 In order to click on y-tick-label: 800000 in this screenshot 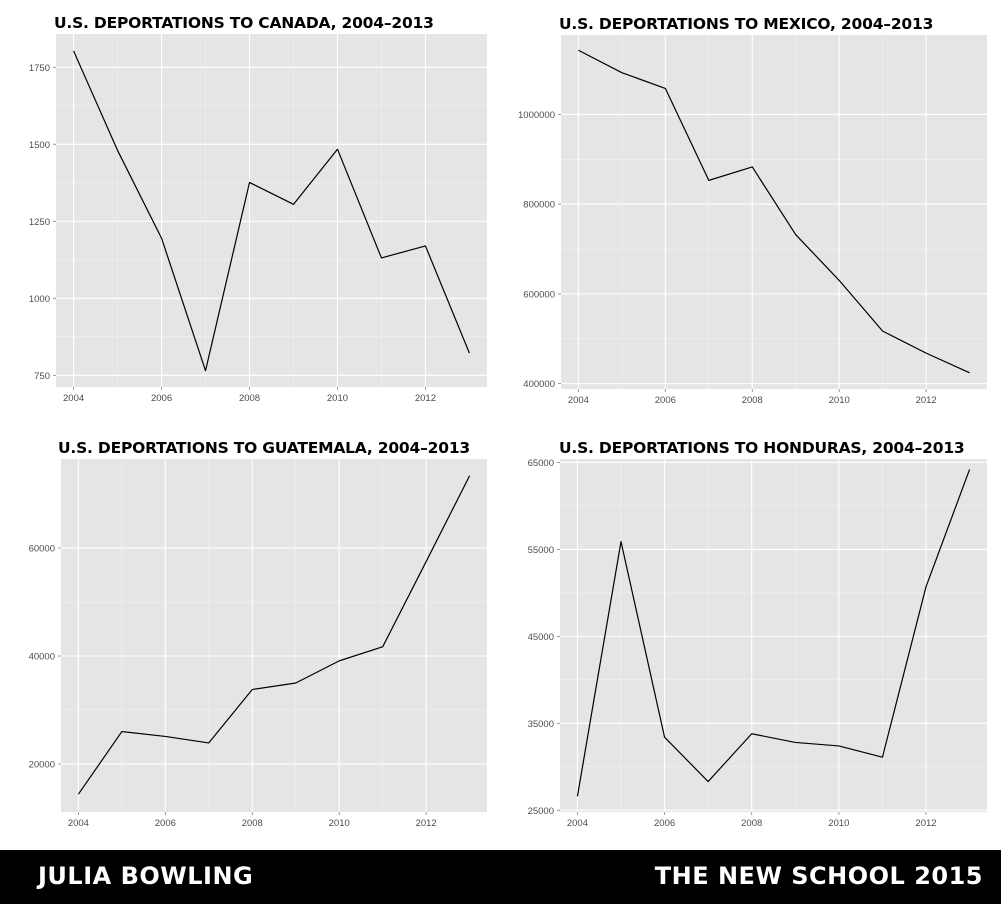, I will do `click(539, 205)`.